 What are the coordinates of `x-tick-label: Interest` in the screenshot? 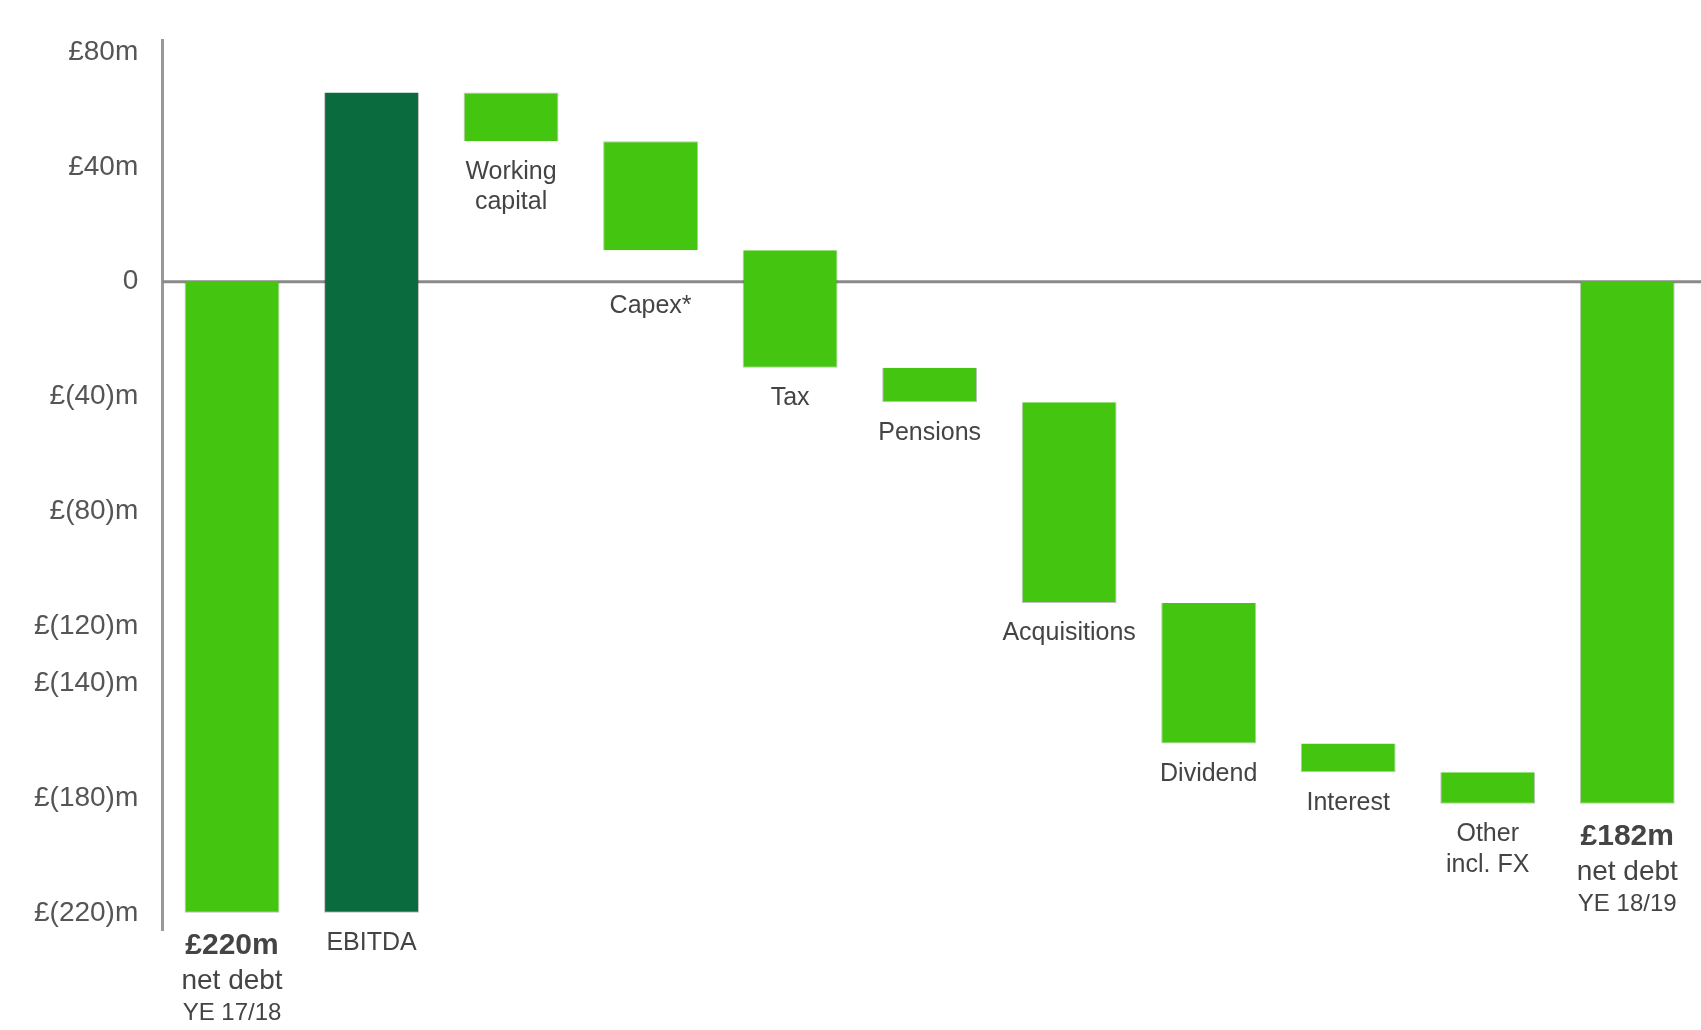 It's located at (1348, 800).